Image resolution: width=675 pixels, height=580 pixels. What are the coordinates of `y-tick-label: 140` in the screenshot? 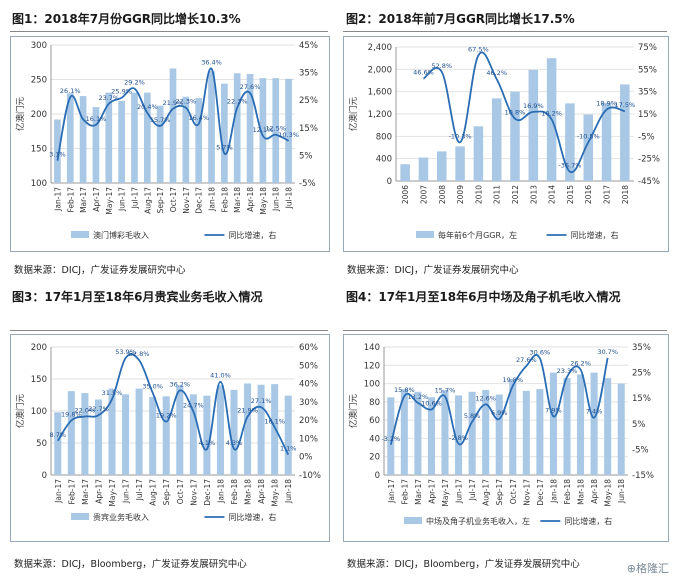 It's located at (372, 348).